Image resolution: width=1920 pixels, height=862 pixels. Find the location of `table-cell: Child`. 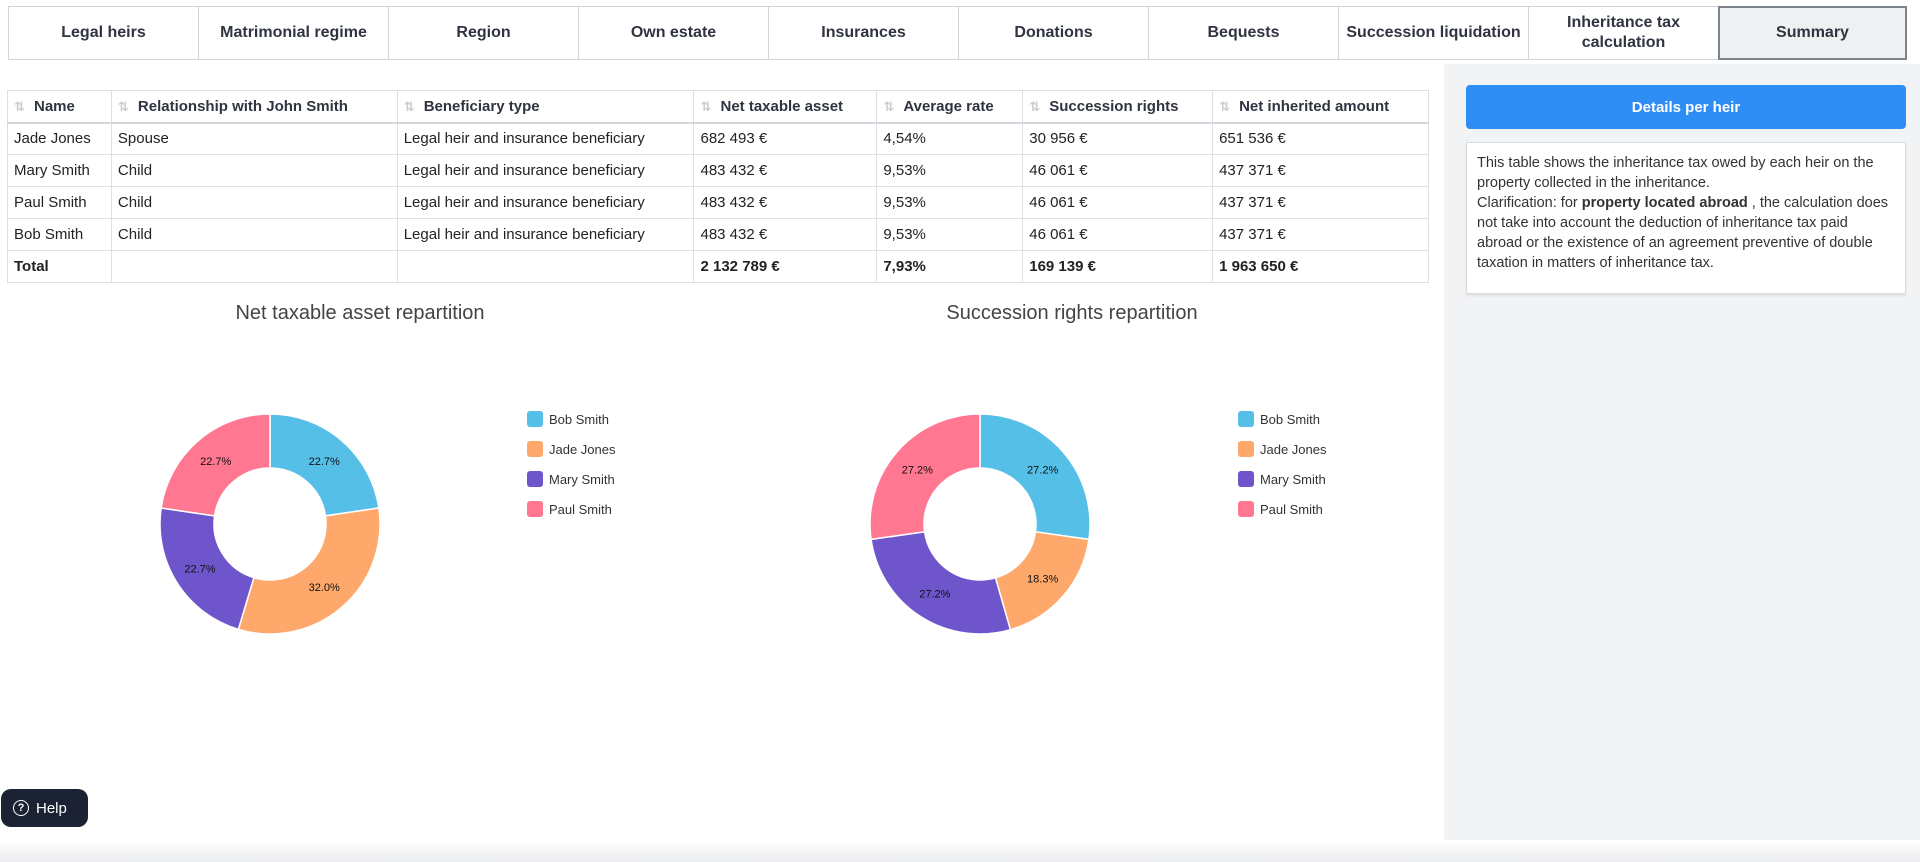

table-cell: Child is located at coordinates (254, 170).